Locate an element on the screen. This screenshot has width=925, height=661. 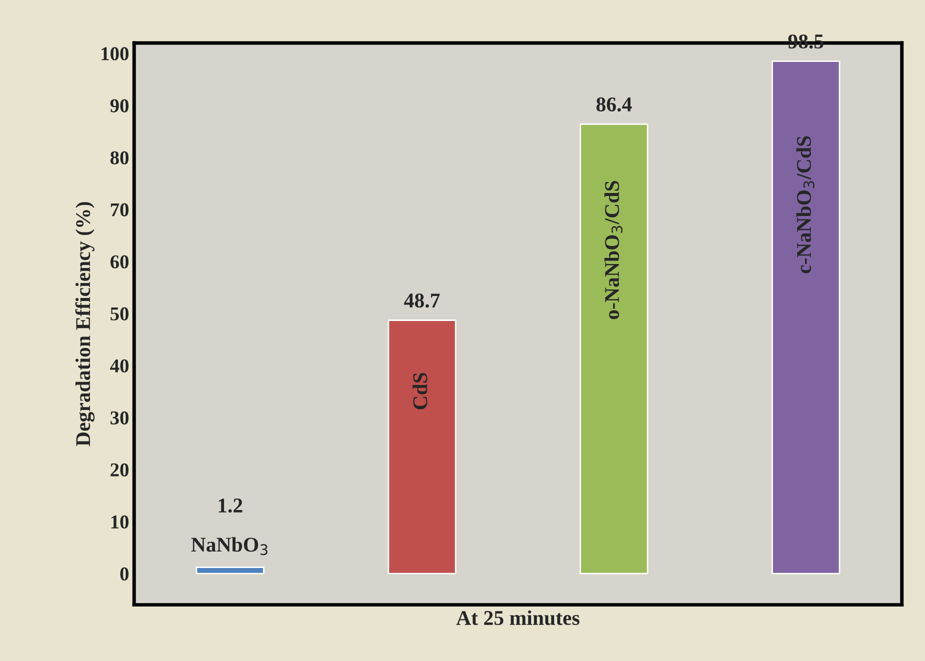
y-tick-label: 0 is located at coordinates (124, 574).